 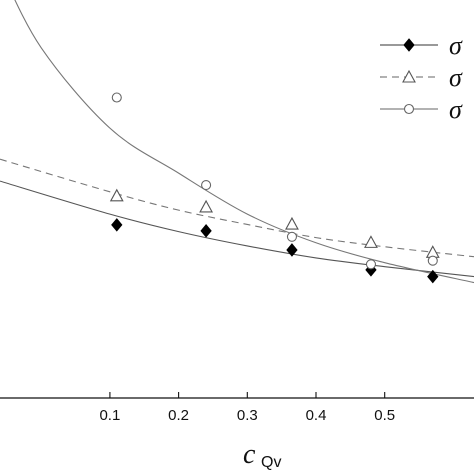 I want to click on x-axis-label-main: c, so click(x=249, y=454).